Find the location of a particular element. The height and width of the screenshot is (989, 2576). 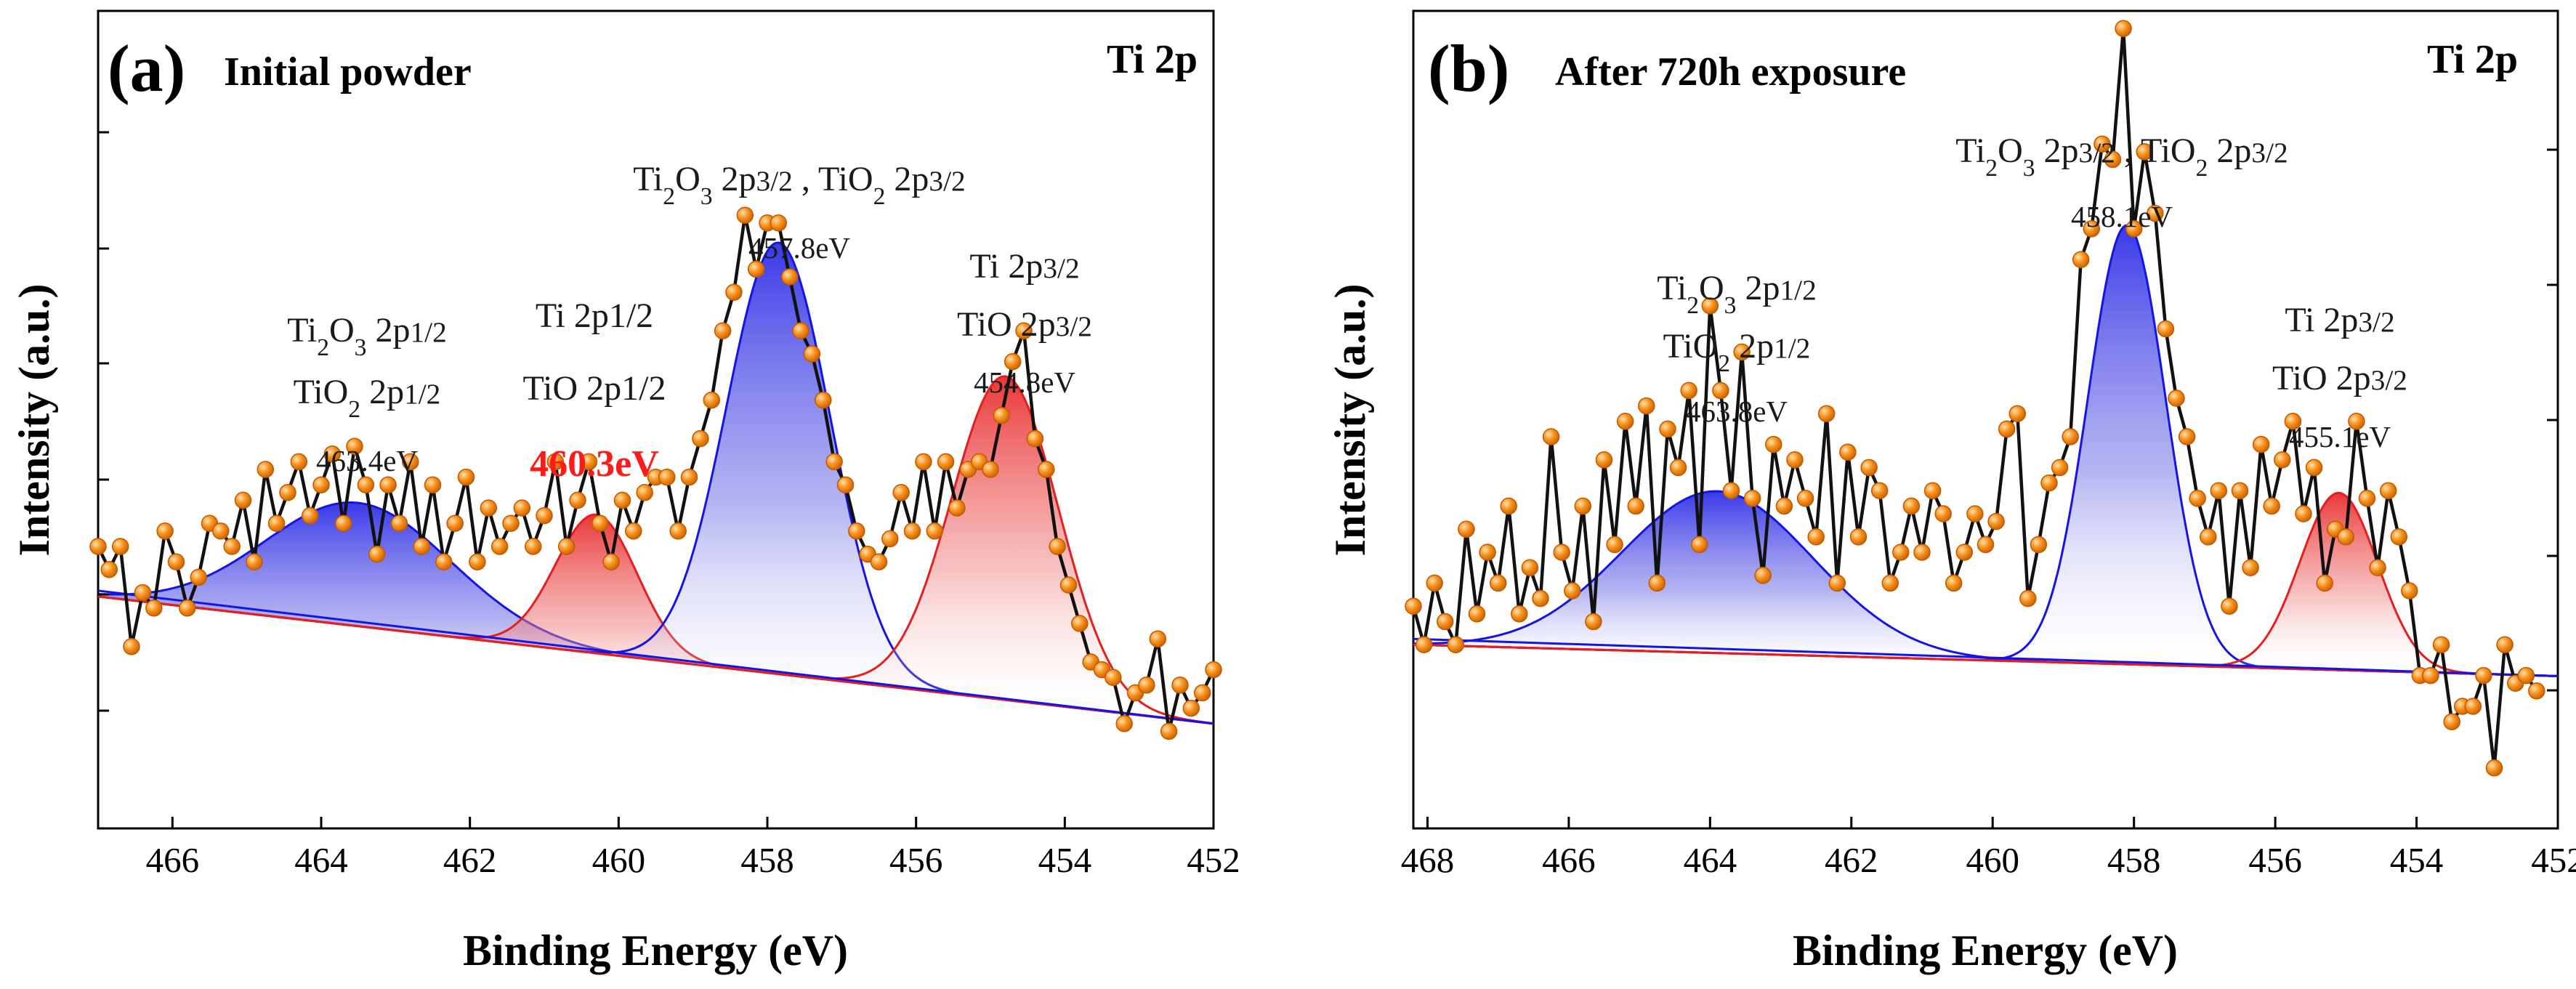

panel-a-annotation: TiO 2p1/2 is located at coordinates (594, 388).